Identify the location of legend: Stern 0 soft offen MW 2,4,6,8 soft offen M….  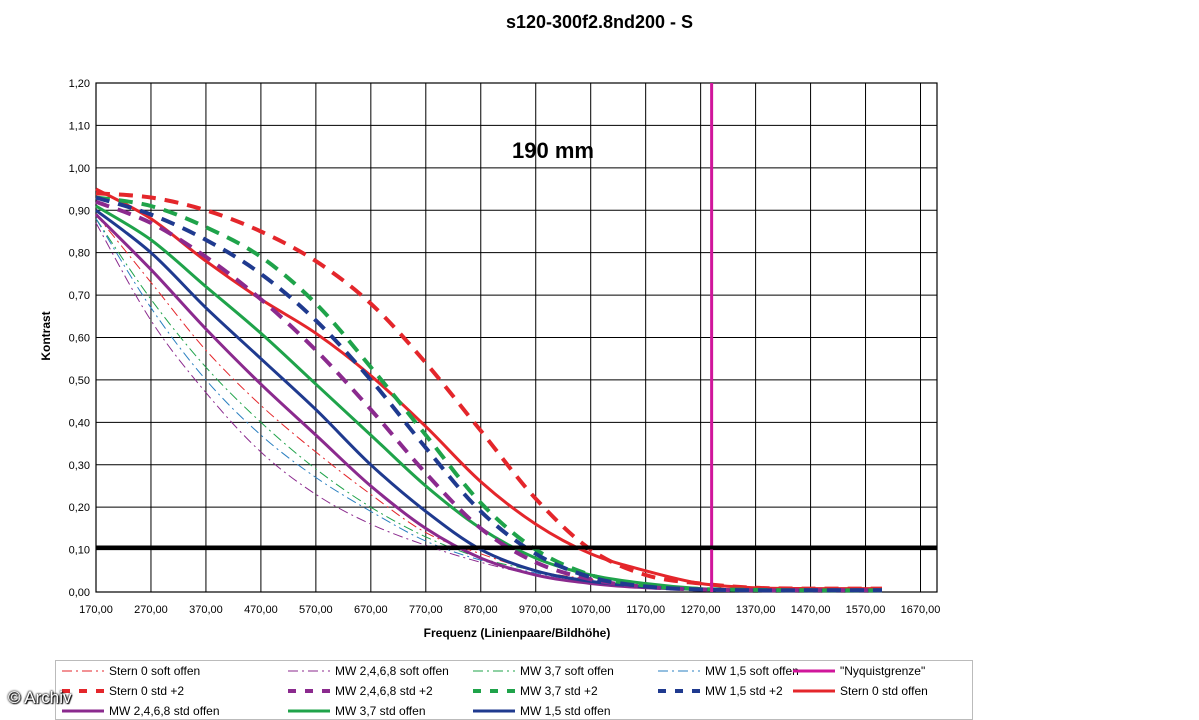
(514, 690).